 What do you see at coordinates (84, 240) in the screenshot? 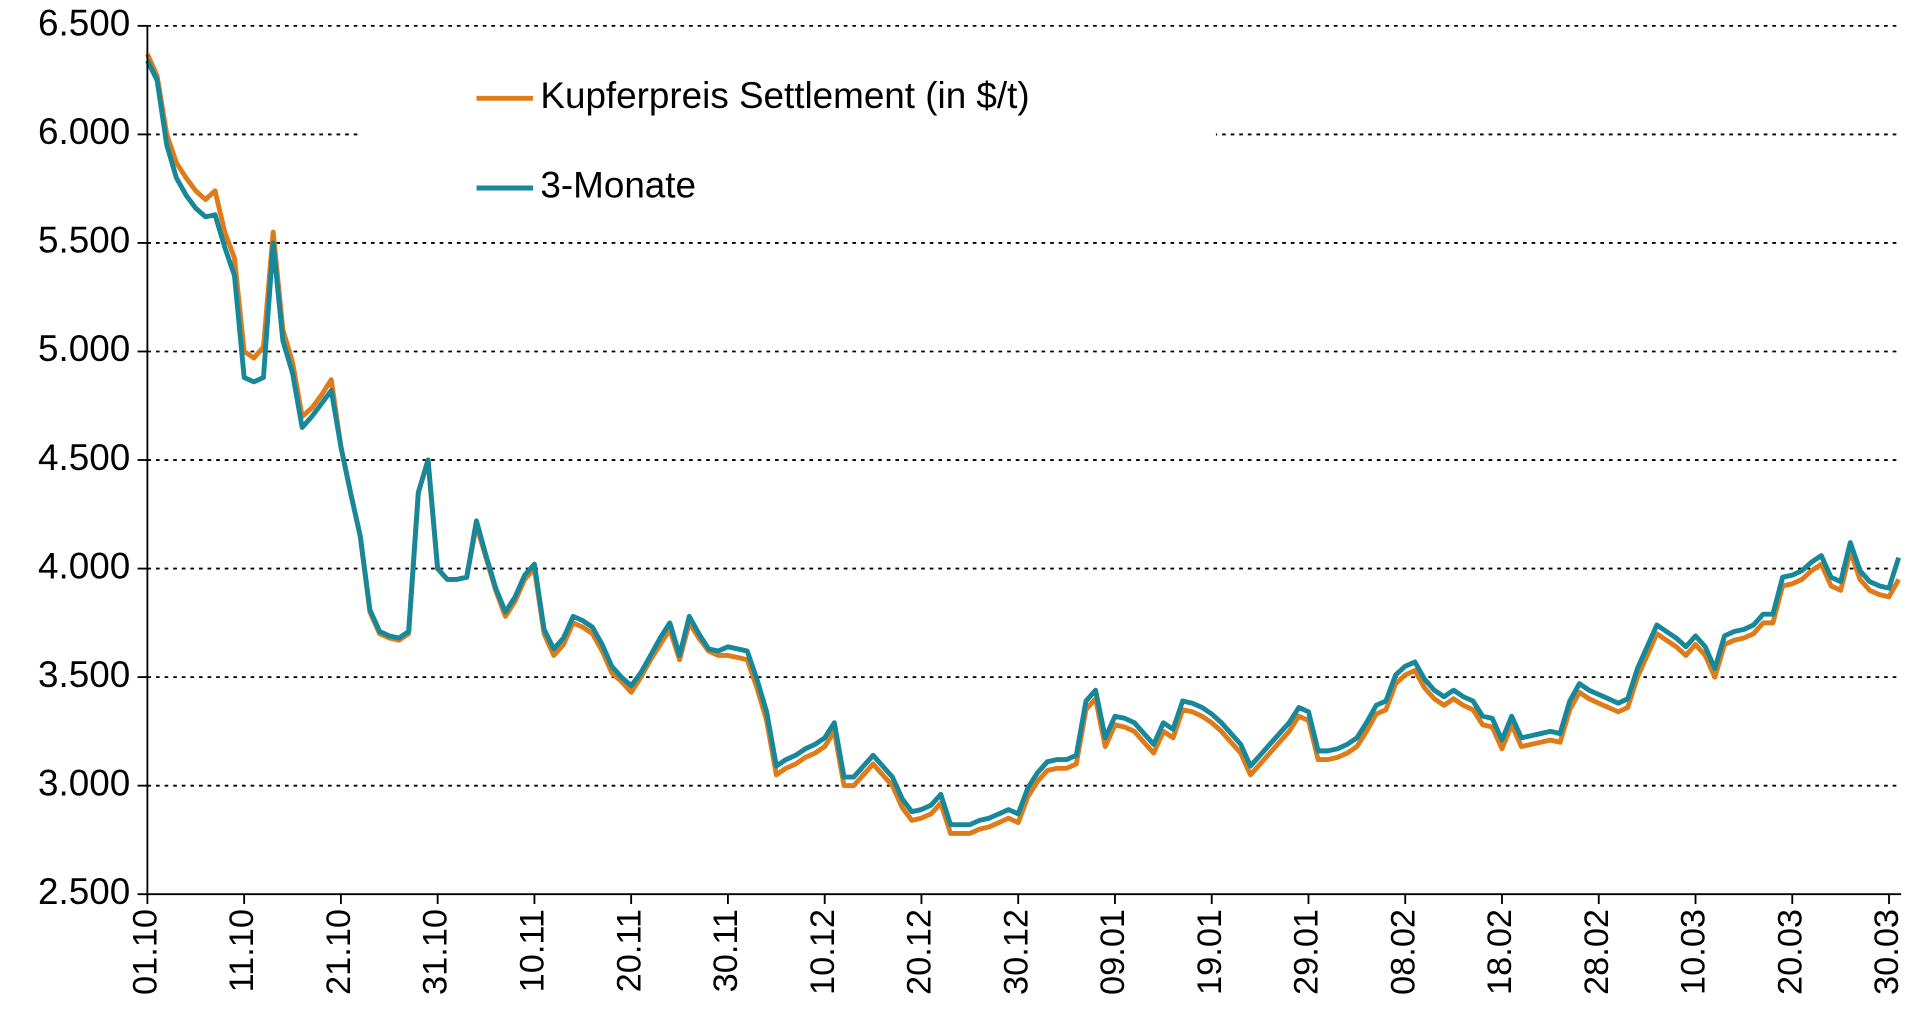
I see `y-tick-label: 5.500` at bounding box center [84, 240].